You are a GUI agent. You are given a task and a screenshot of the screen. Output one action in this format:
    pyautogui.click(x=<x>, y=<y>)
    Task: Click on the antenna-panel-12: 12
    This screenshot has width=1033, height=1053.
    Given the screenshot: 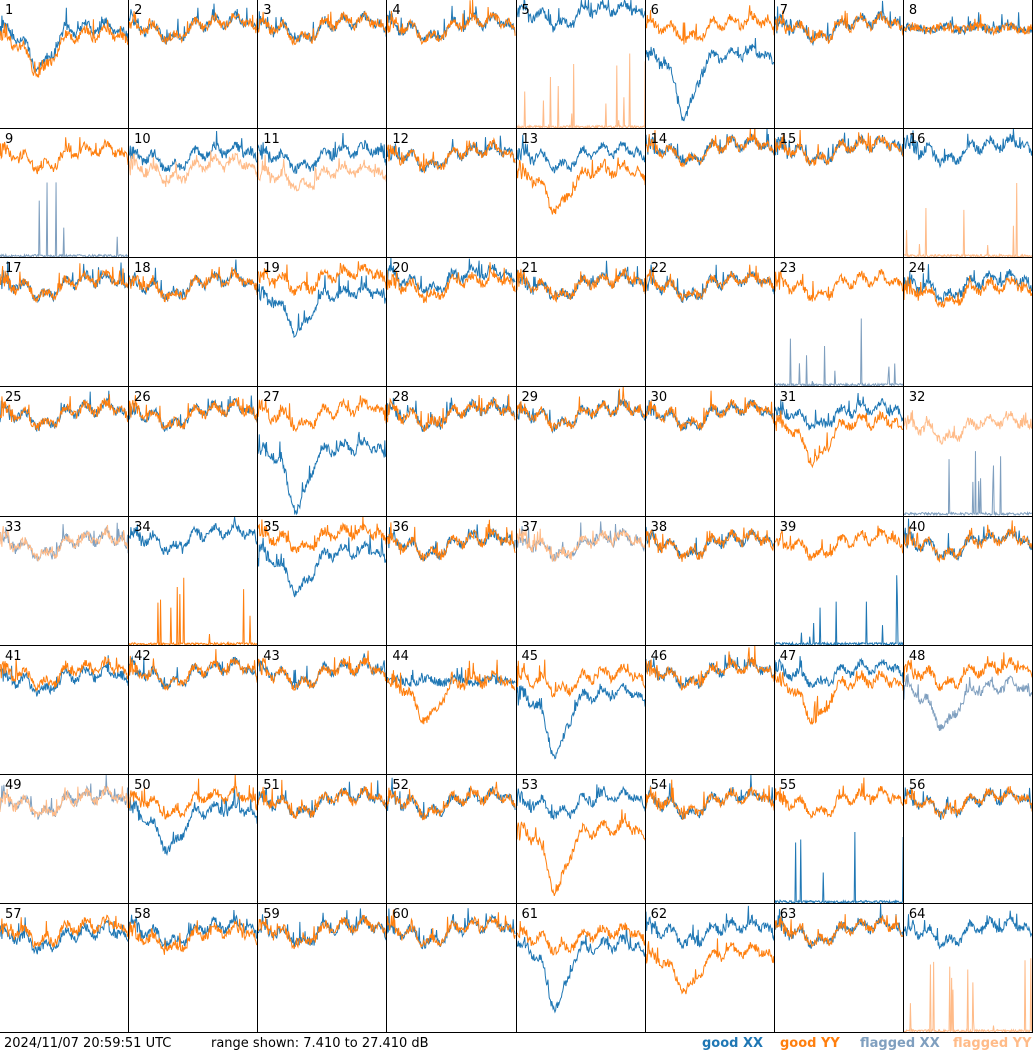 What is the action you would take?
    pyautogui.click(x=452, y=194)
    